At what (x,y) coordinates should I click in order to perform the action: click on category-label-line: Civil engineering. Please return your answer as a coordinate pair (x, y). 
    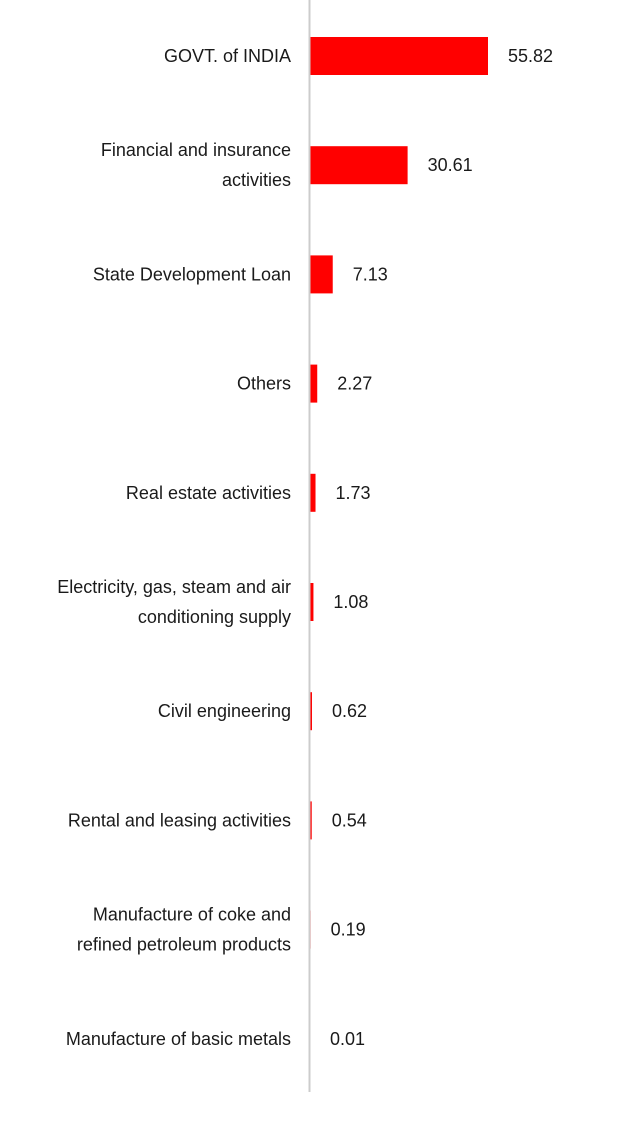
    Looking at the image, I should click on (224, 711).